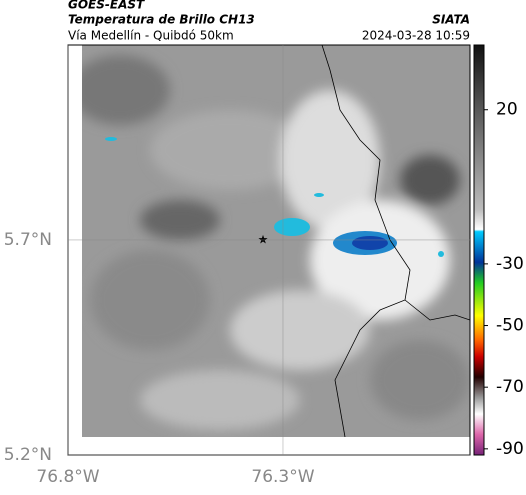  Describe the element at coordinates (451, 20) in the screenshot. I see `agency: SIATA` at that location.